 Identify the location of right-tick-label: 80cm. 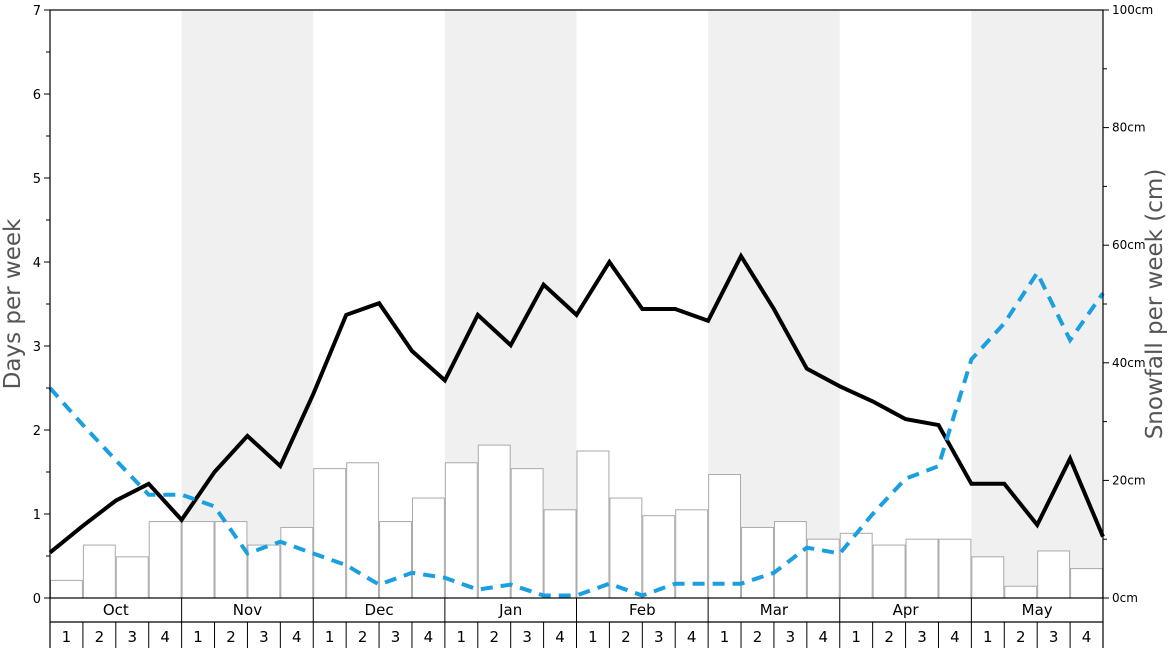
(1129, 128).